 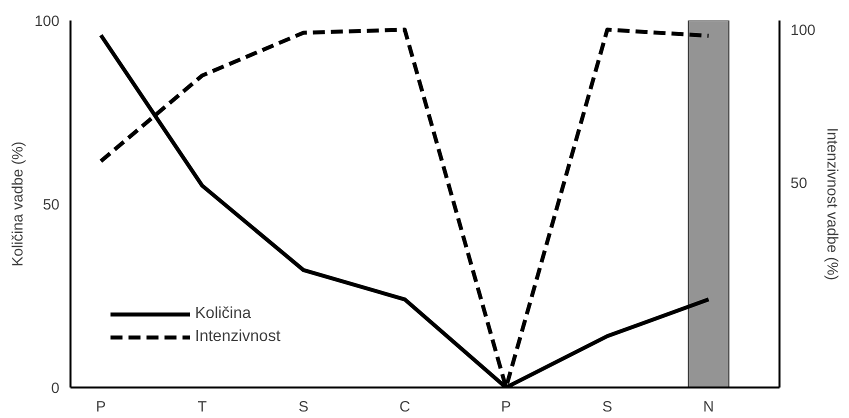 I want to click on y-tick-label: 100, so click(x=47, y=21).